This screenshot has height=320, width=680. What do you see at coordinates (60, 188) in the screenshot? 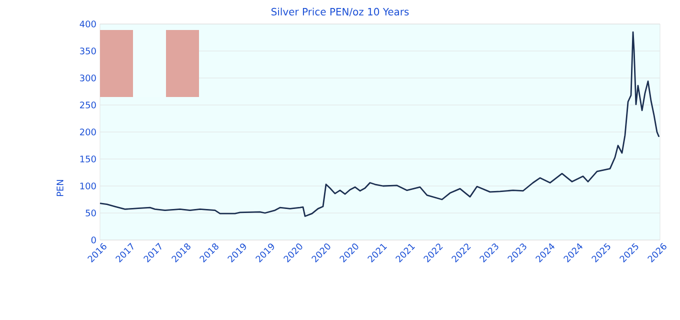
I see `y-axis-title: PEN` at bounding box center [60, 188].